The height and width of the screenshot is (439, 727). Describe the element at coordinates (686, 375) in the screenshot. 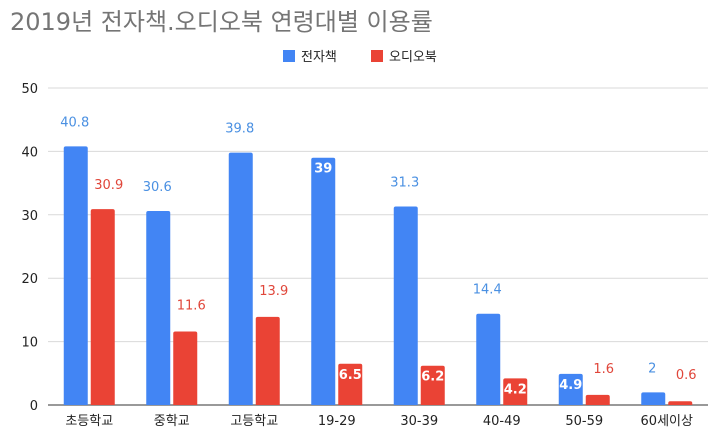

I see `data-label: 0.6` at that location.